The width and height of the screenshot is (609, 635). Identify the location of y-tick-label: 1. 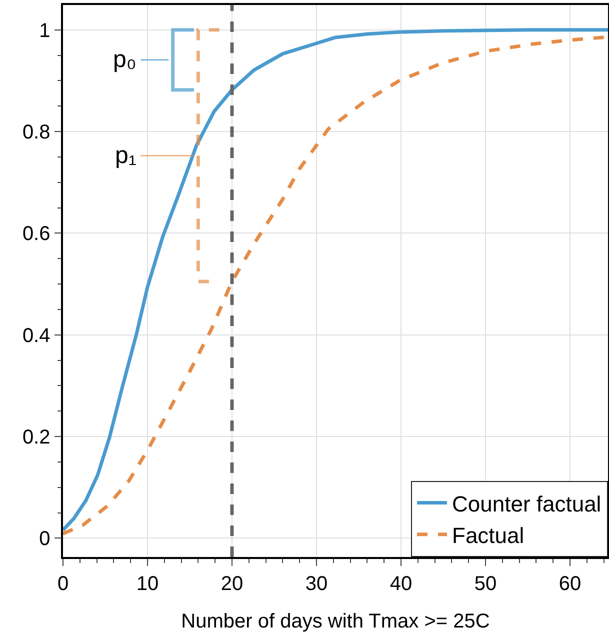
(44, 31).